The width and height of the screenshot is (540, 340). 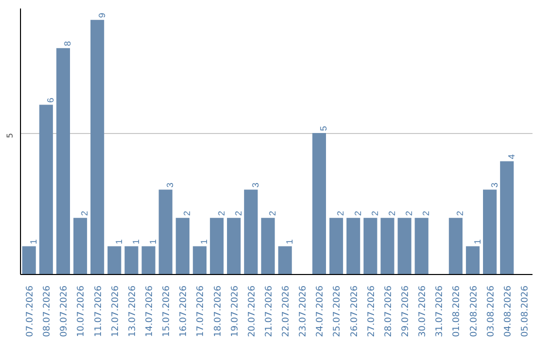 What do you see at coordinates (235, 311) in the screenshot?
I see `x-tick-label: 19.07.2026` at bounding box center [235, 311].